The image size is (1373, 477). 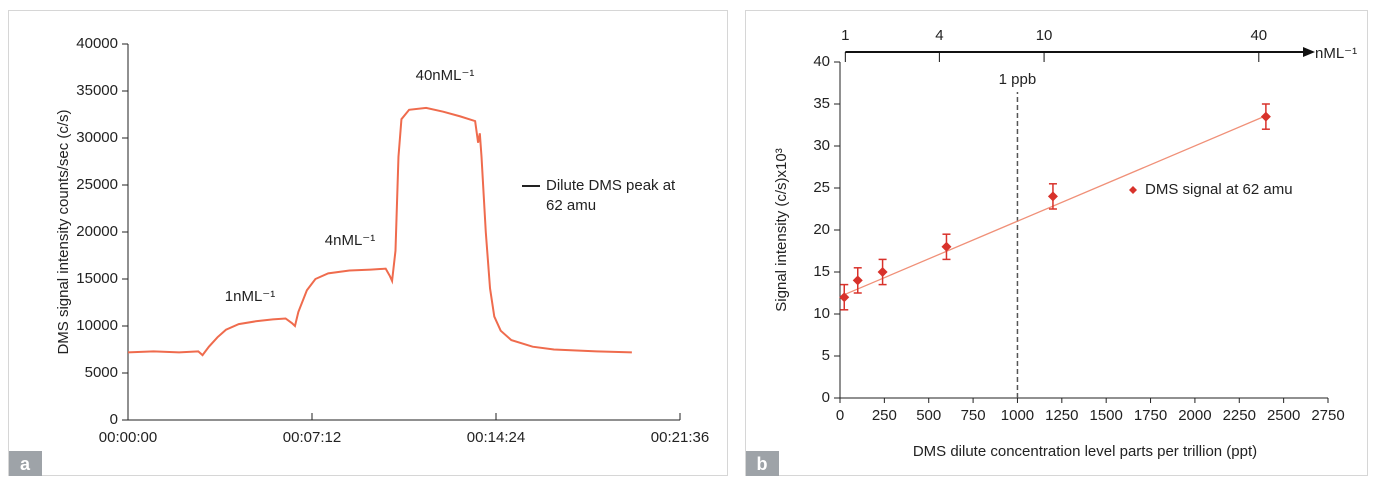 I want to click on reference-label: 1 ppb, so click(x=1018, y=79).